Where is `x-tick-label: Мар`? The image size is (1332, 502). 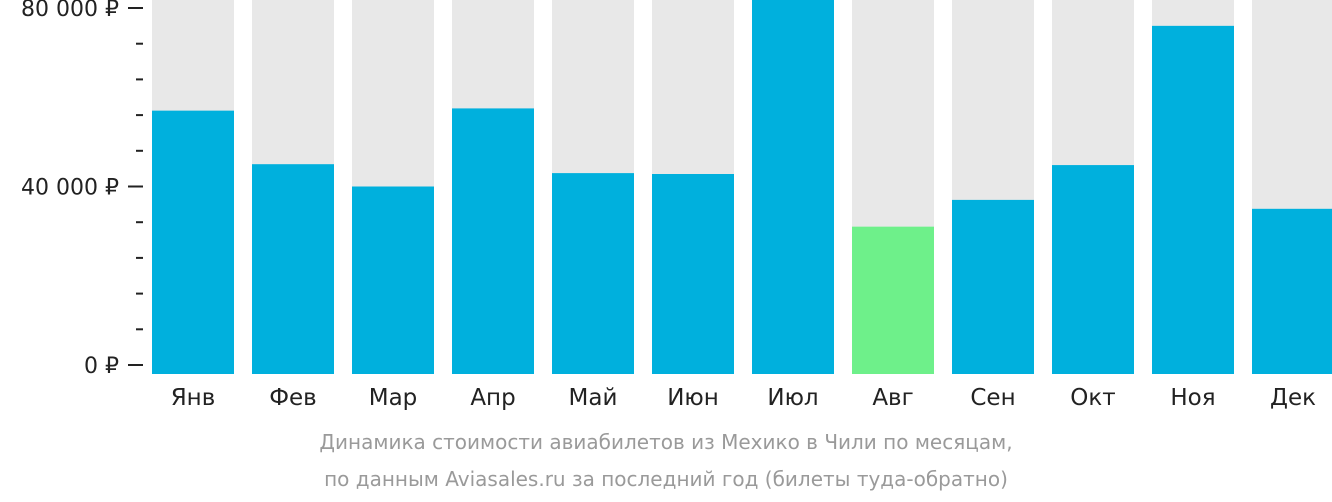
x-tick-label: Мар is located at coordinates (393, 398).